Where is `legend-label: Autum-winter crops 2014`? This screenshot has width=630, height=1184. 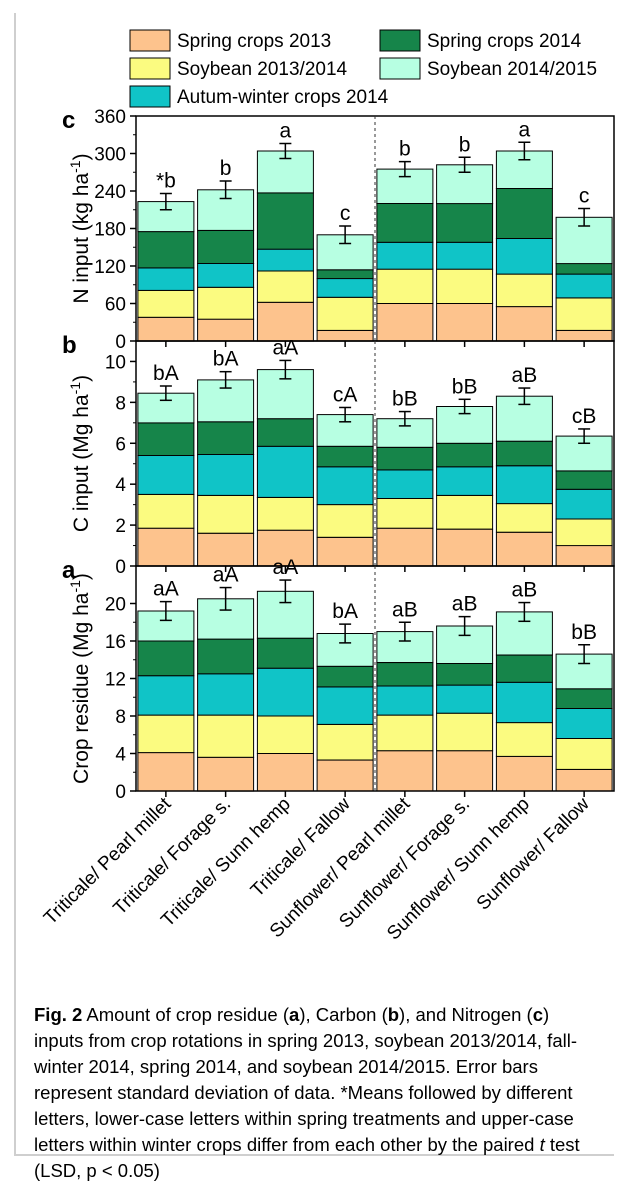 legend-label: Autum-winter crops 2014 is located at coordinates (283, 97).